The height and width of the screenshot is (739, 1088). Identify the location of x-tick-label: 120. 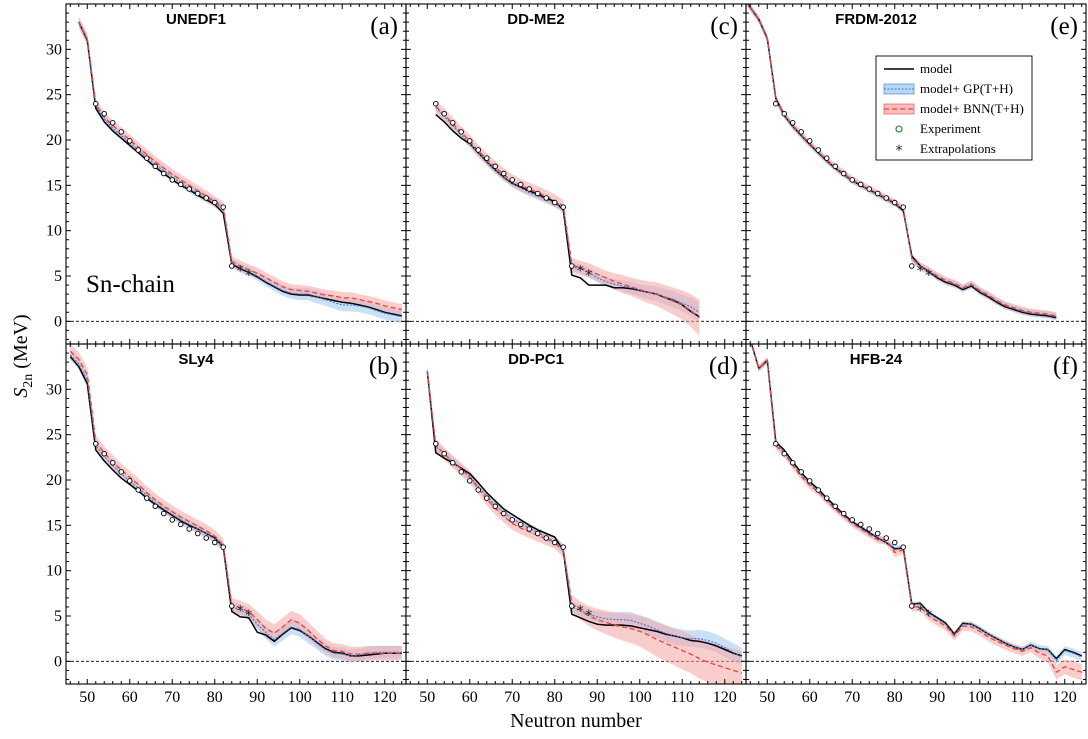
(725, 697).